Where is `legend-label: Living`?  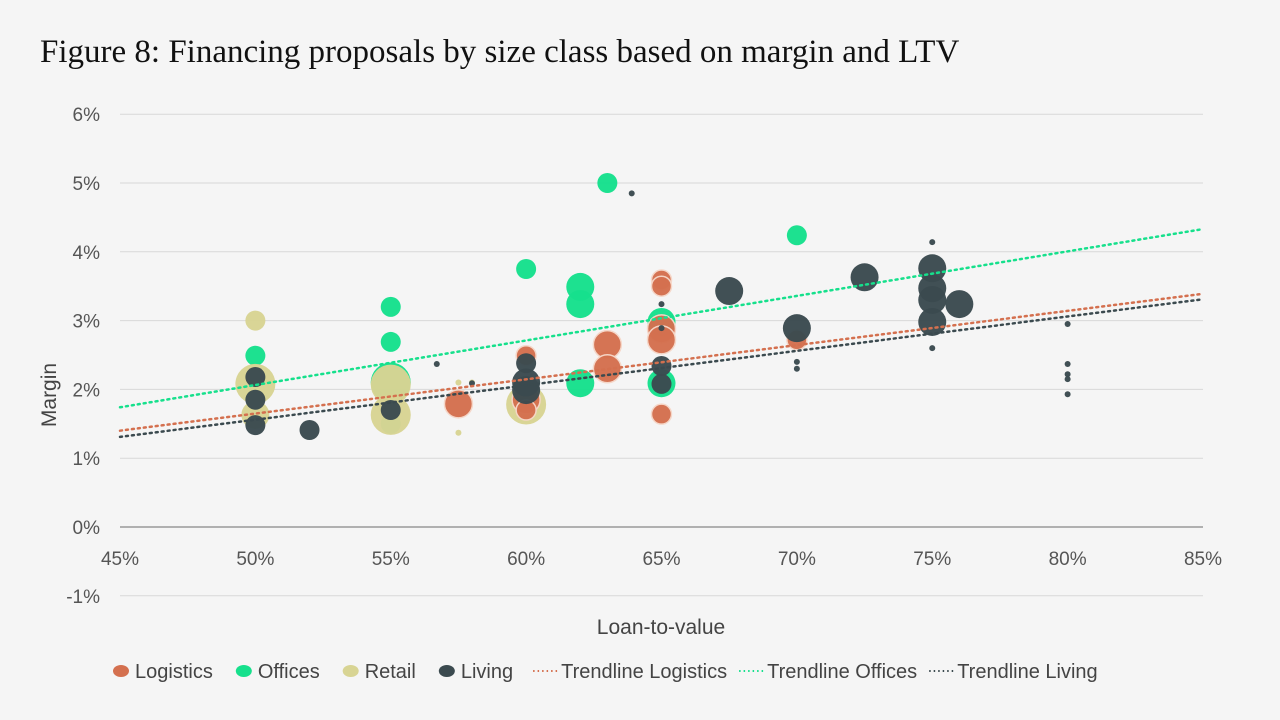 legend-label: Living is located at coordinates (487, 672).